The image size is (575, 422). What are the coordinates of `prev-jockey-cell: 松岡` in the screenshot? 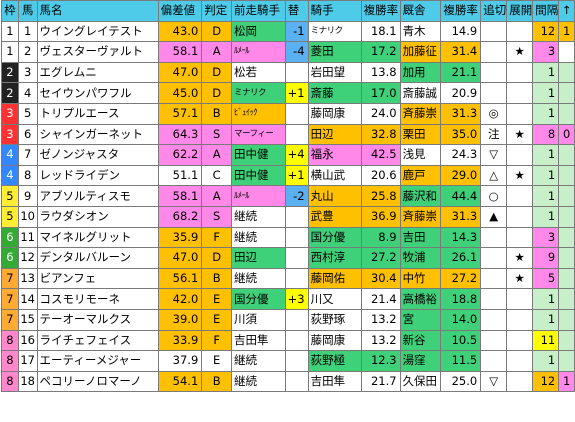 It's located at (258, 31).